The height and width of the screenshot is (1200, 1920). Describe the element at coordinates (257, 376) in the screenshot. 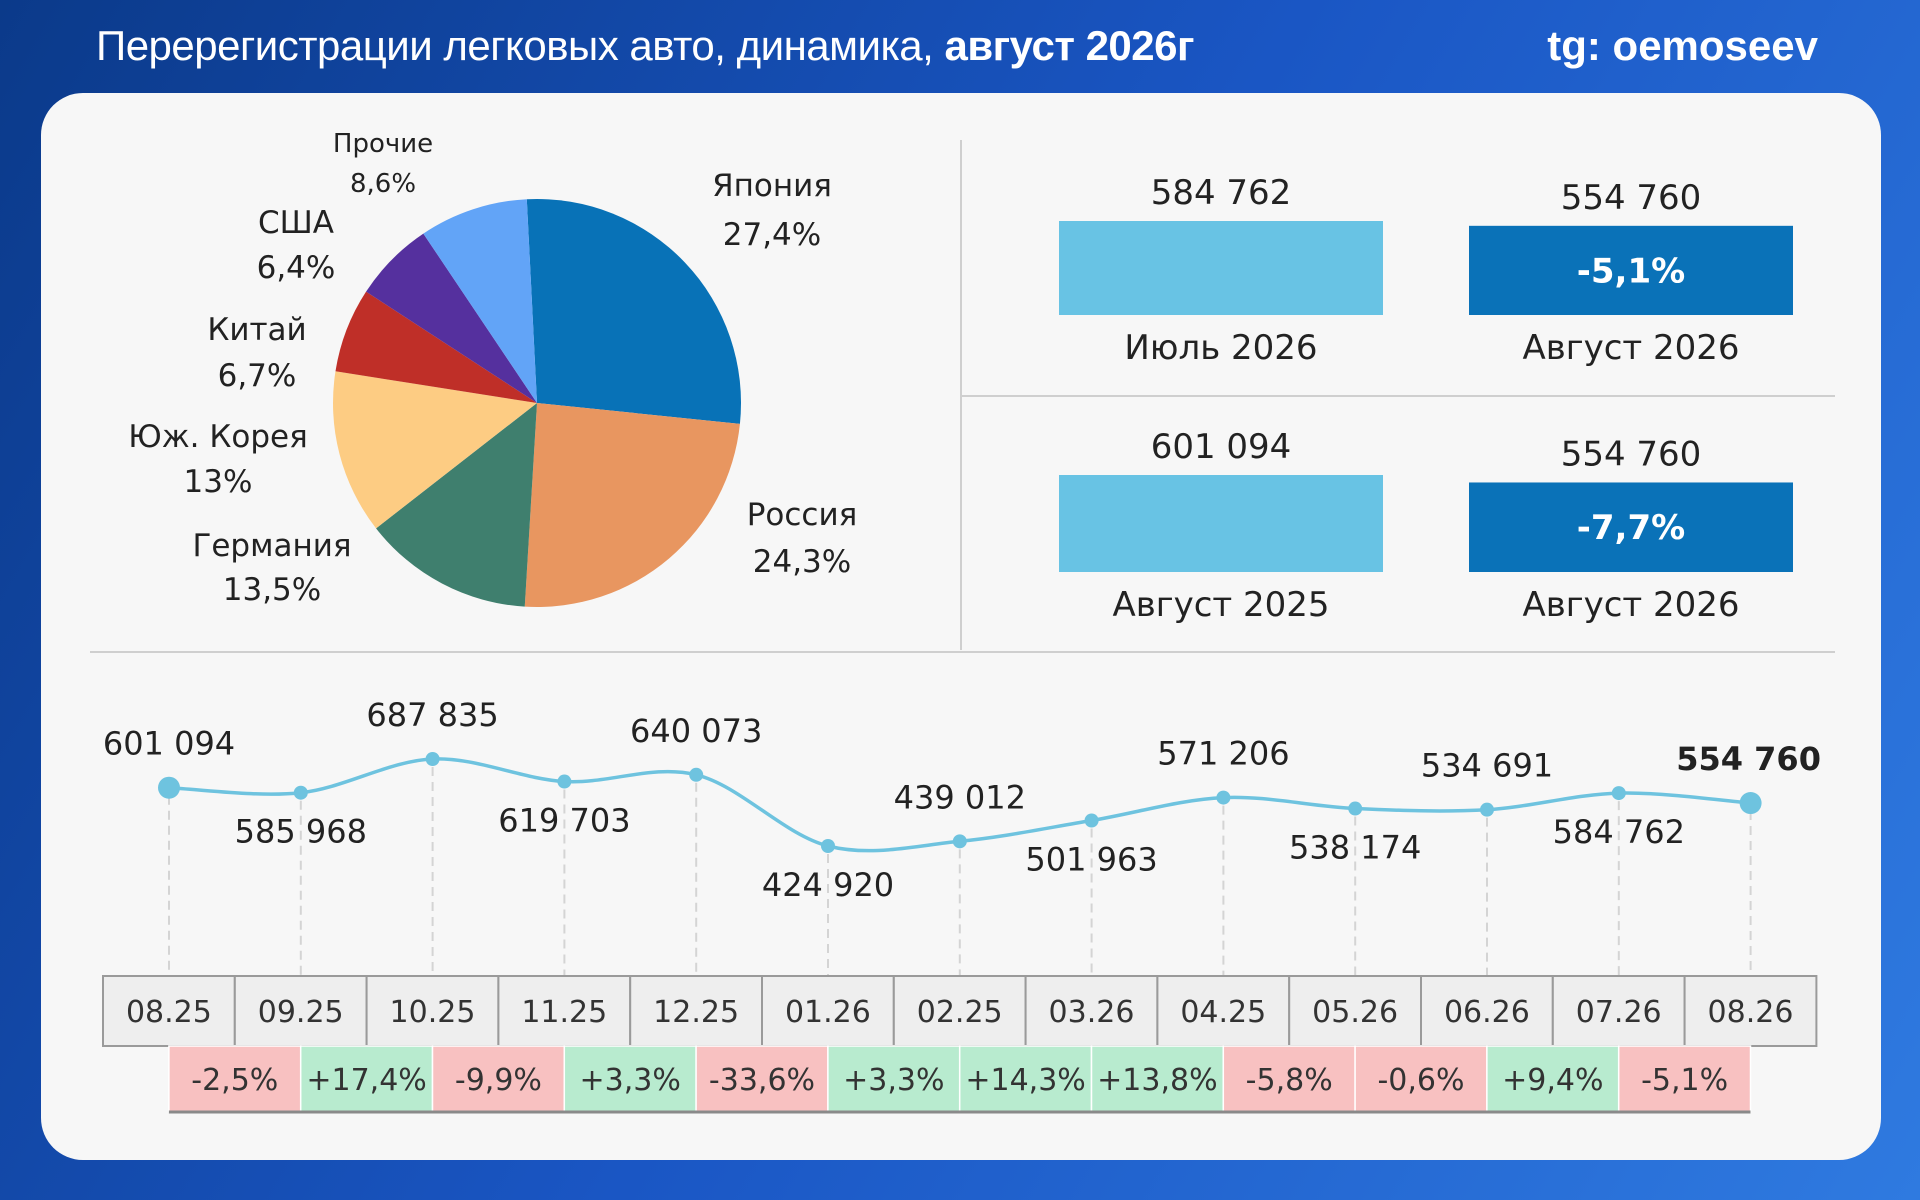

I see `pie-slice-value: 6,7%` at that location.